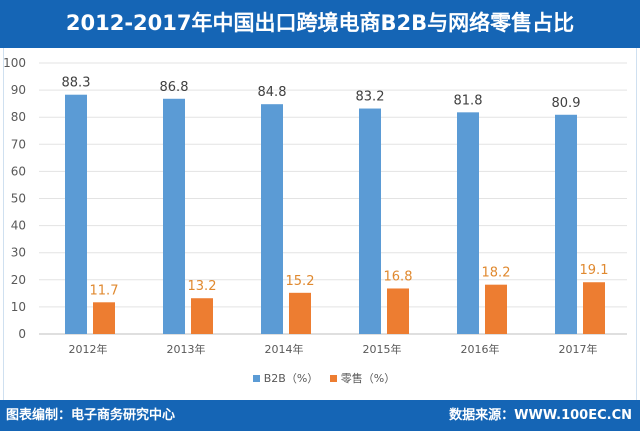 This screenshot has width=640, height=431. What do you see at coordinates (18, 90) in the screenshot?
I see `y-tick-label: 90` at bounding box center [18, 90].